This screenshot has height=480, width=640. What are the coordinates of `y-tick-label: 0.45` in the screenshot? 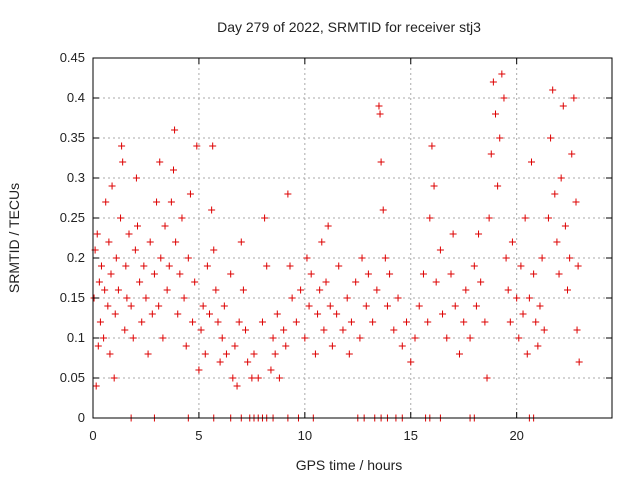 It's located at (72, 57).